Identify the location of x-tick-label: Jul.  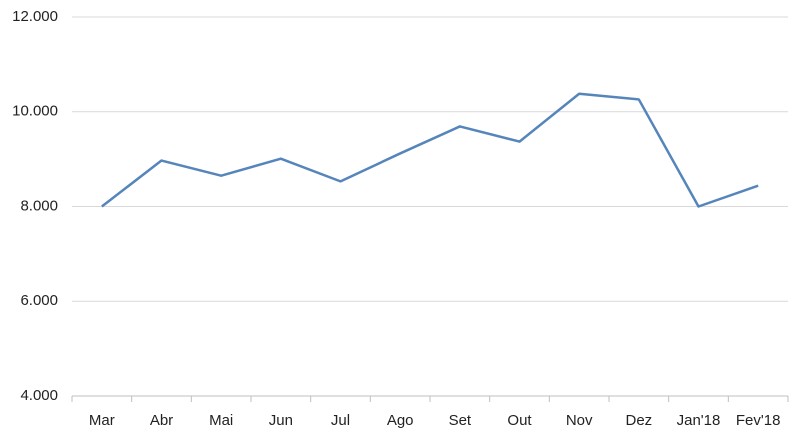
(340, 420).